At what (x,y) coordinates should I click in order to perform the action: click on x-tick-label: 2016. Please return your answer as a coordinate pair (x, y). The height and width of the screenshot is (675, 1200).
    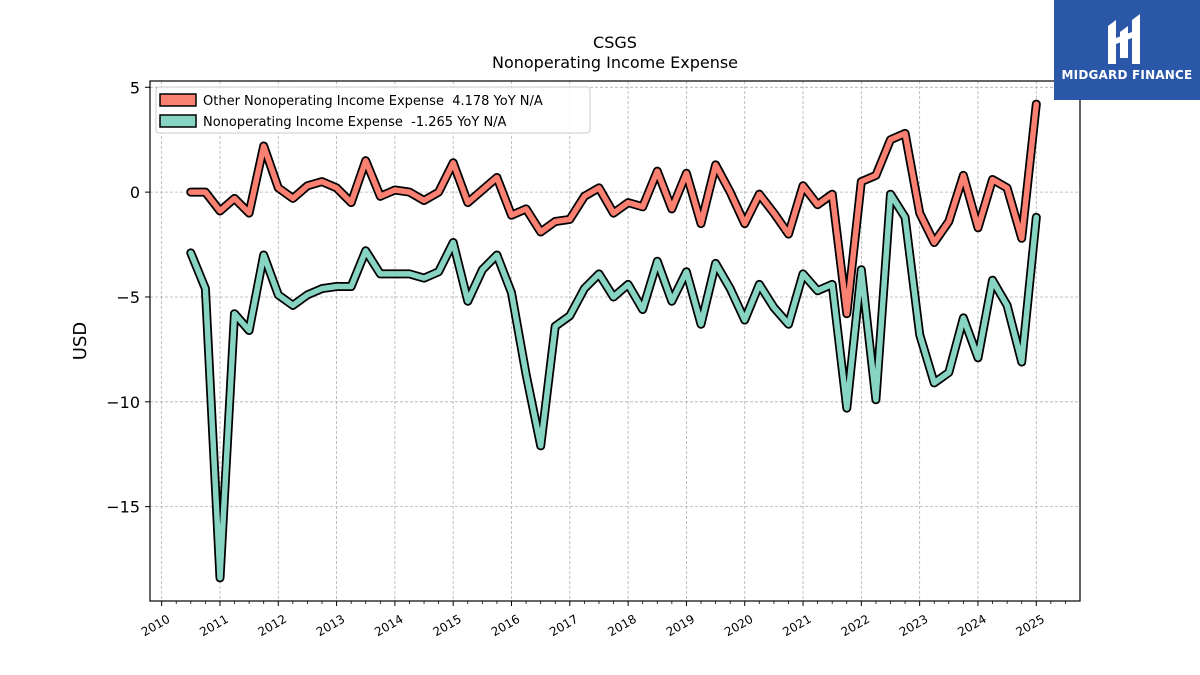
    Looking at the image, I should click on (505, 625).